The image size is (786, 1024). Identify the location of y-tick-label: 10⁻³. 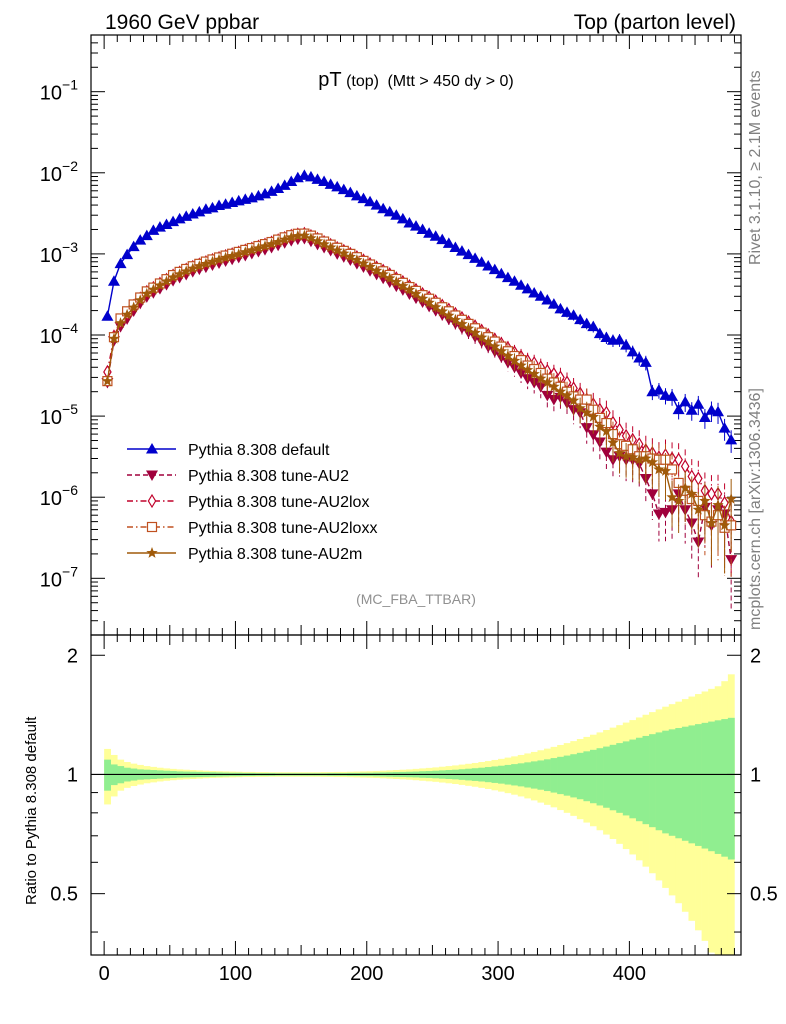
(59, 253).